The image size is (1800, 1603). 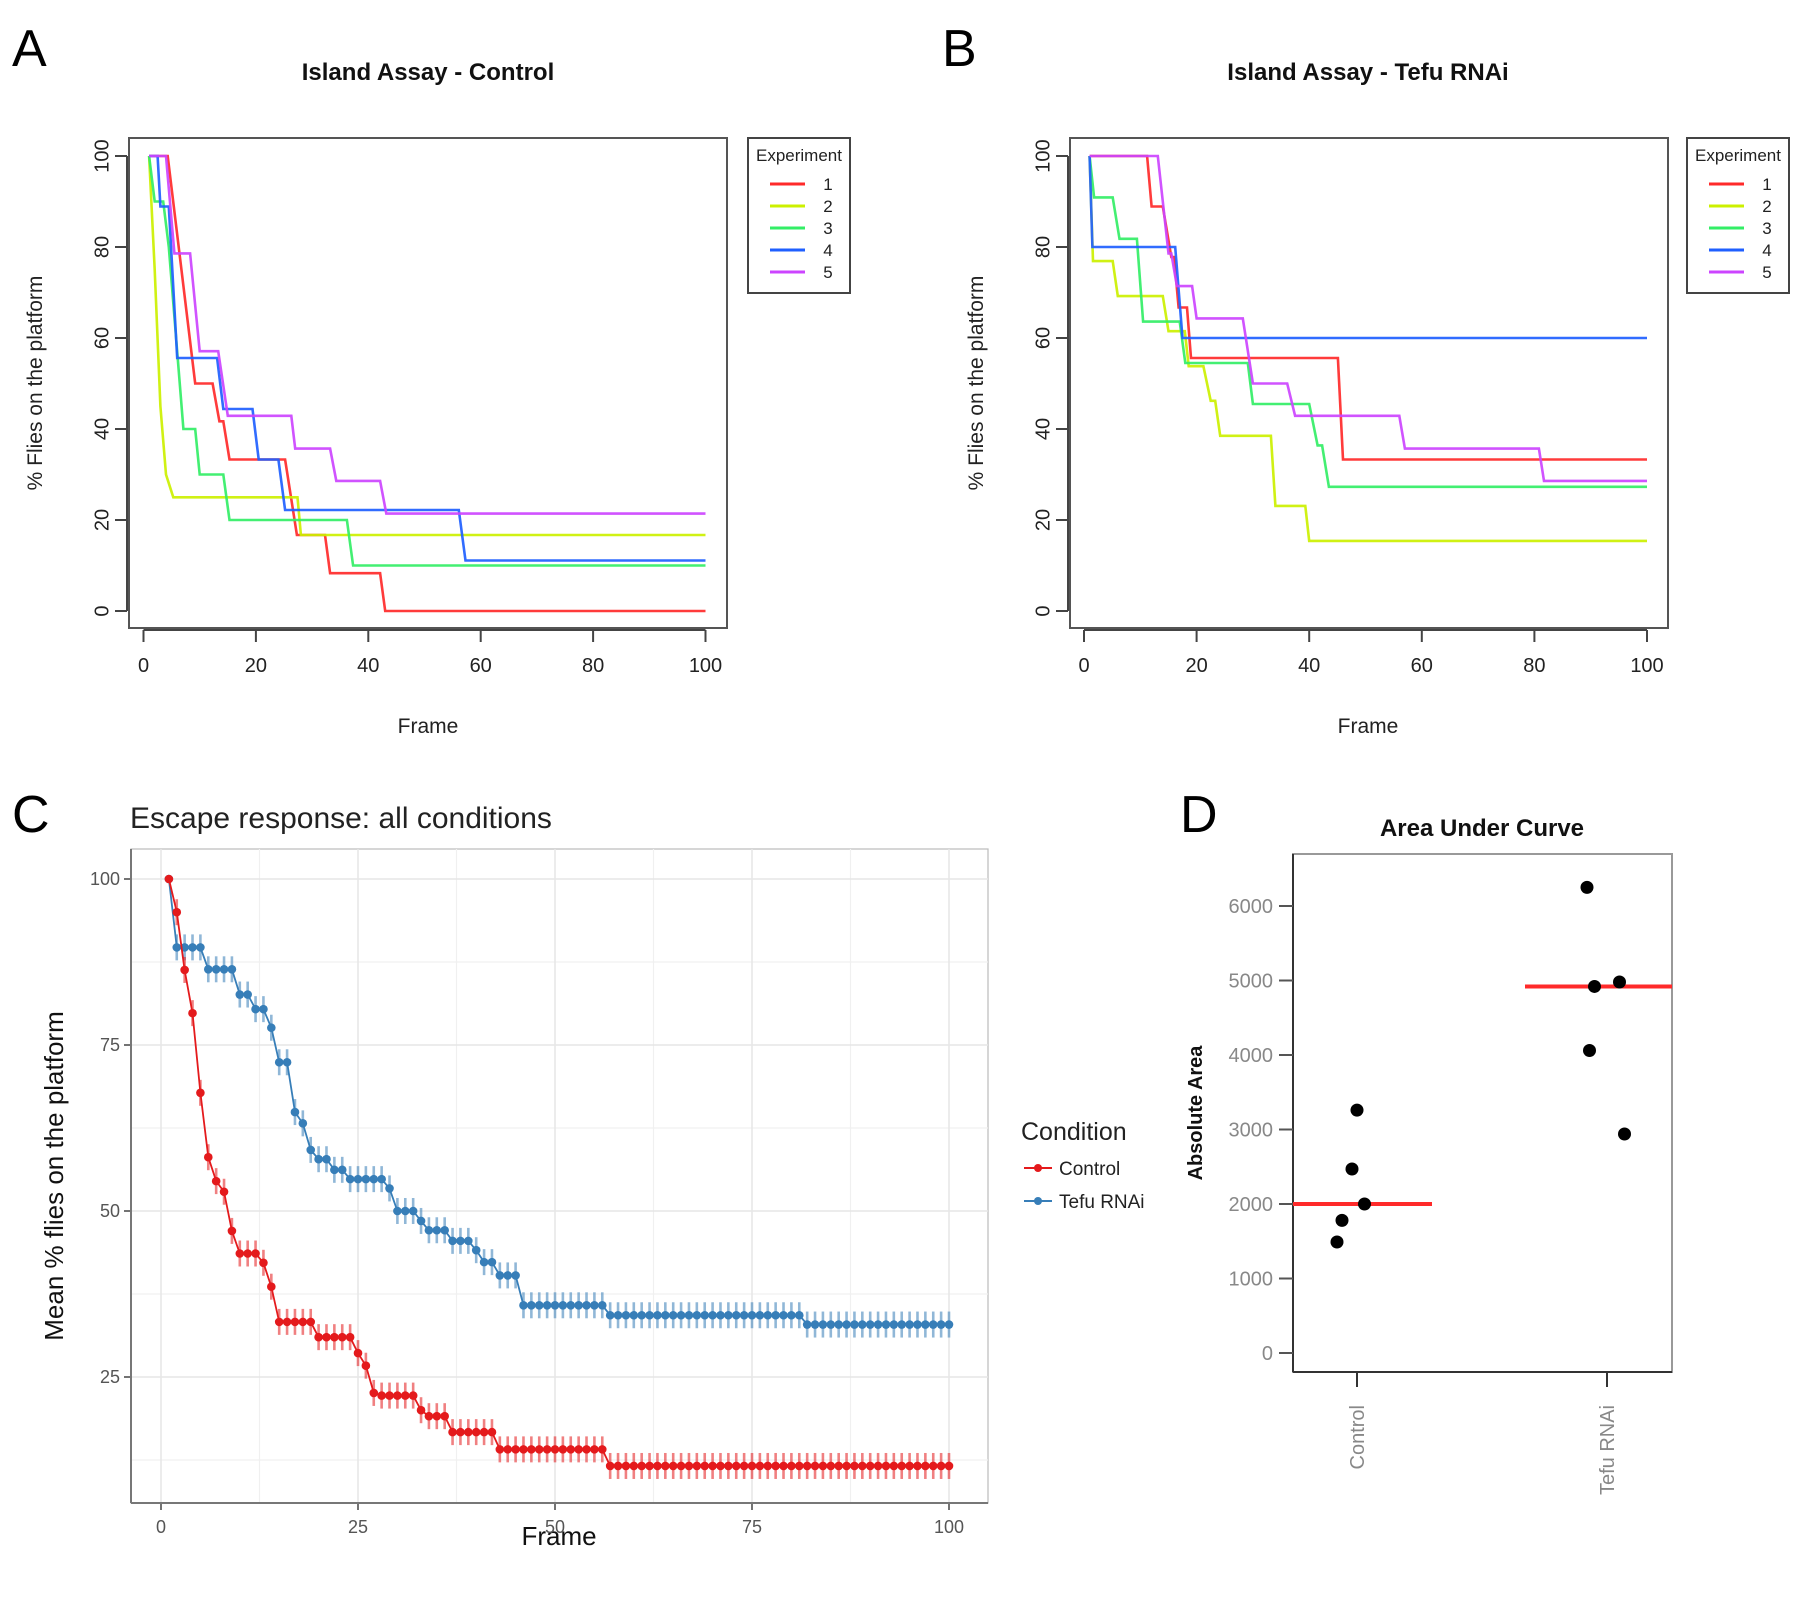 What do you see at coordinates (1043, 610) in the screenshot?
I see `panel-b-y-tick-label: 0` at bounding box center [1043, 610].